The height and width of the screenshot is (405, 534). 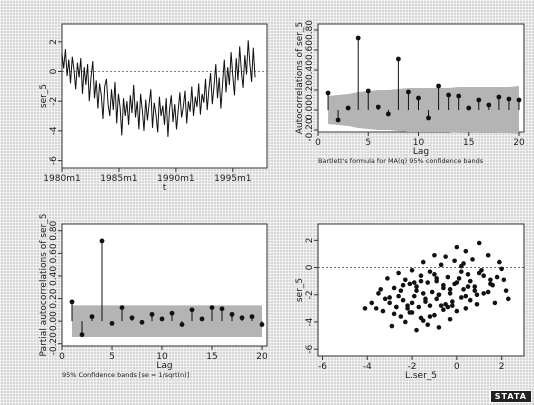 I want to click on y-tick-label: -4, so click(x=310, y=321).